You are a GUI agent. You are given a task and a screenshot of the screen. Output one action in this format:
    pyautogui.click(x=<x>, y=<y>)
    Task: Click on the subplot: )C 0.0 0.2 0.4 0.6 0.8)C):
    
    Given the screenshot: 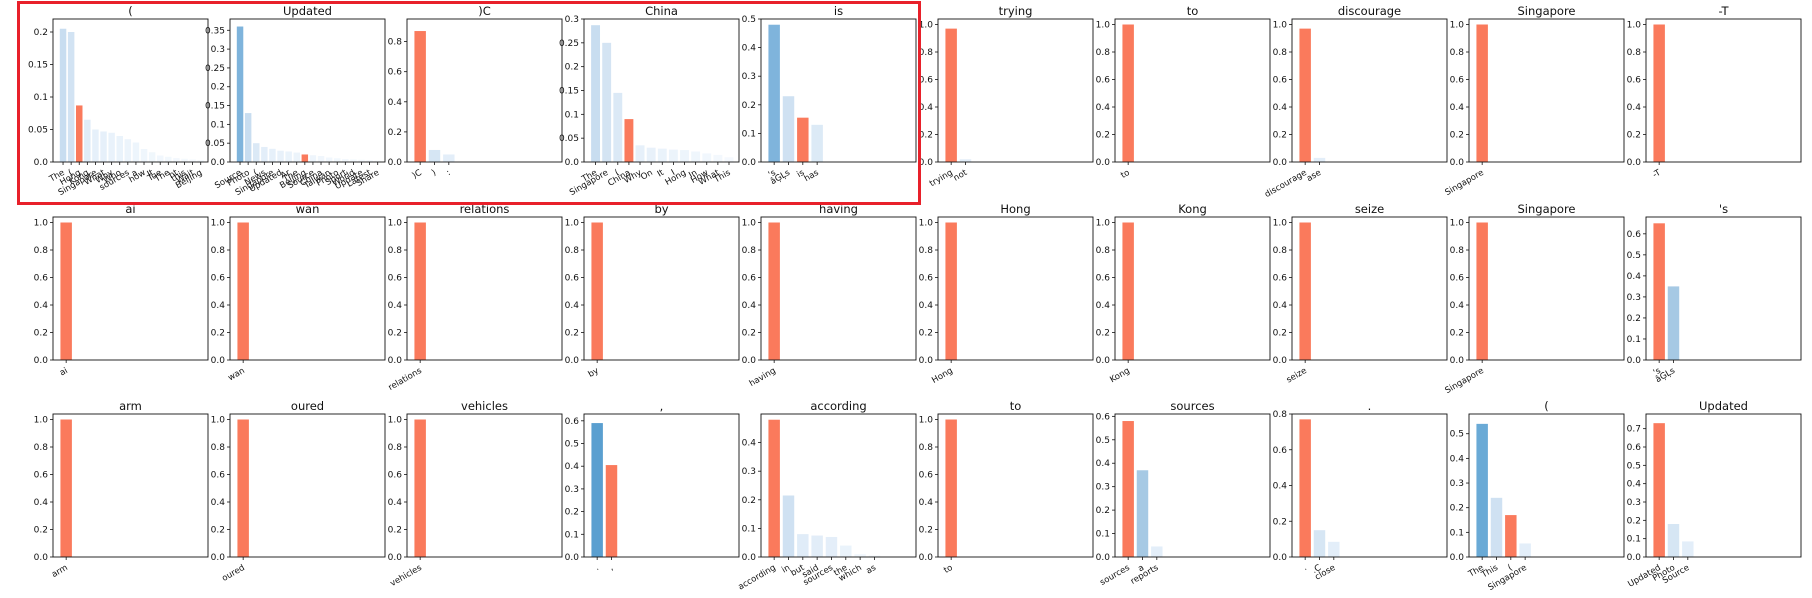 What is the action you would take?
    pyautogui.click(x=475, y=92)
    